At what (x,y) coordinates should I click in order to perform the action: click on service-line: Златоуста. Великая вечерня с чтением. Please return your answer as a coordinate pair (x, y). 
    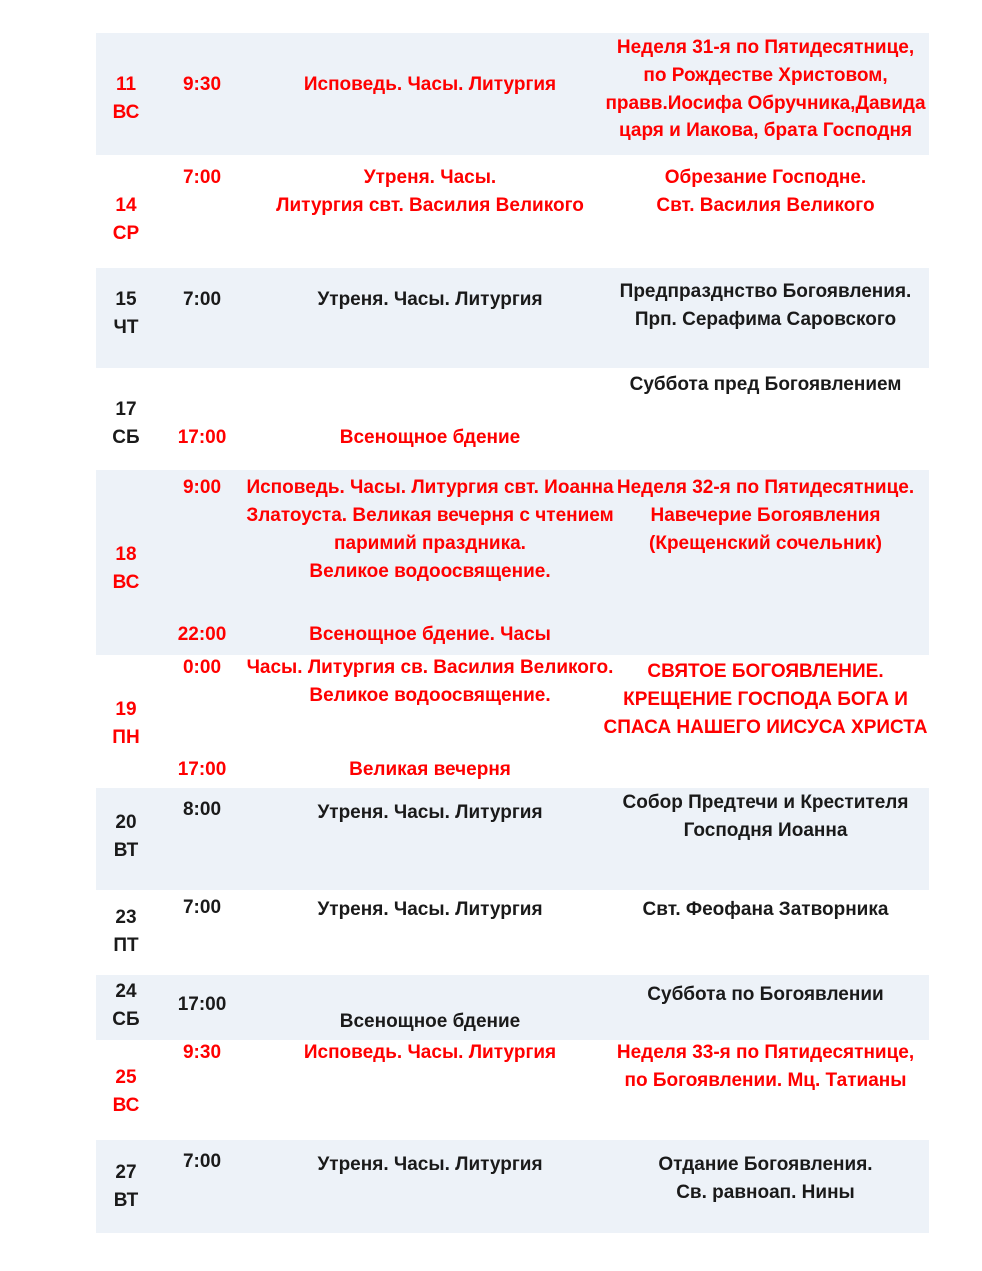
    Looking at the image, I should click on (430, 515).